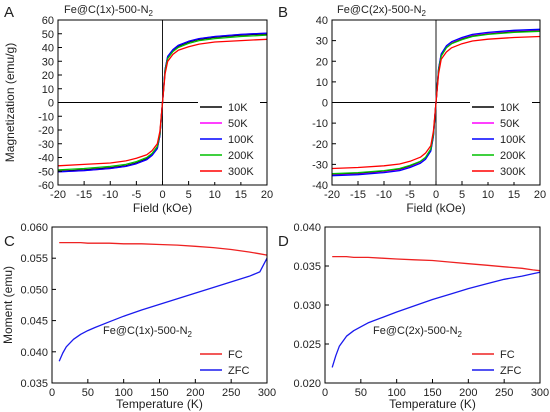  Describe the element at coordinates (320, 124) in the screenshot. I see `y-tick-label: -10` at that location.